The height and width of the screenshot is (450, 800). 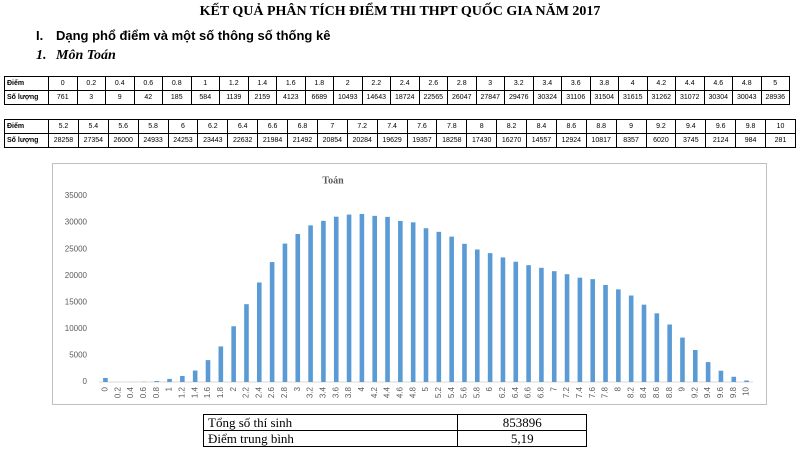 I want to click on table-row: Điểm trung bình 5,19, so click(x=394, y=438).